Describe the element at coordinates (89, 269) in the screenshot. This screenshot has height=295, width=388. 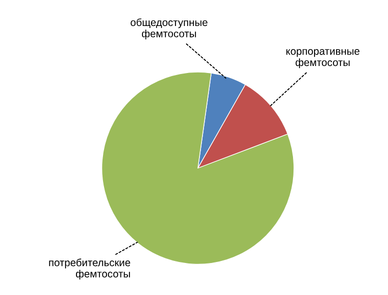
I see `slice-label: потребительские фемтосоты` at that location.